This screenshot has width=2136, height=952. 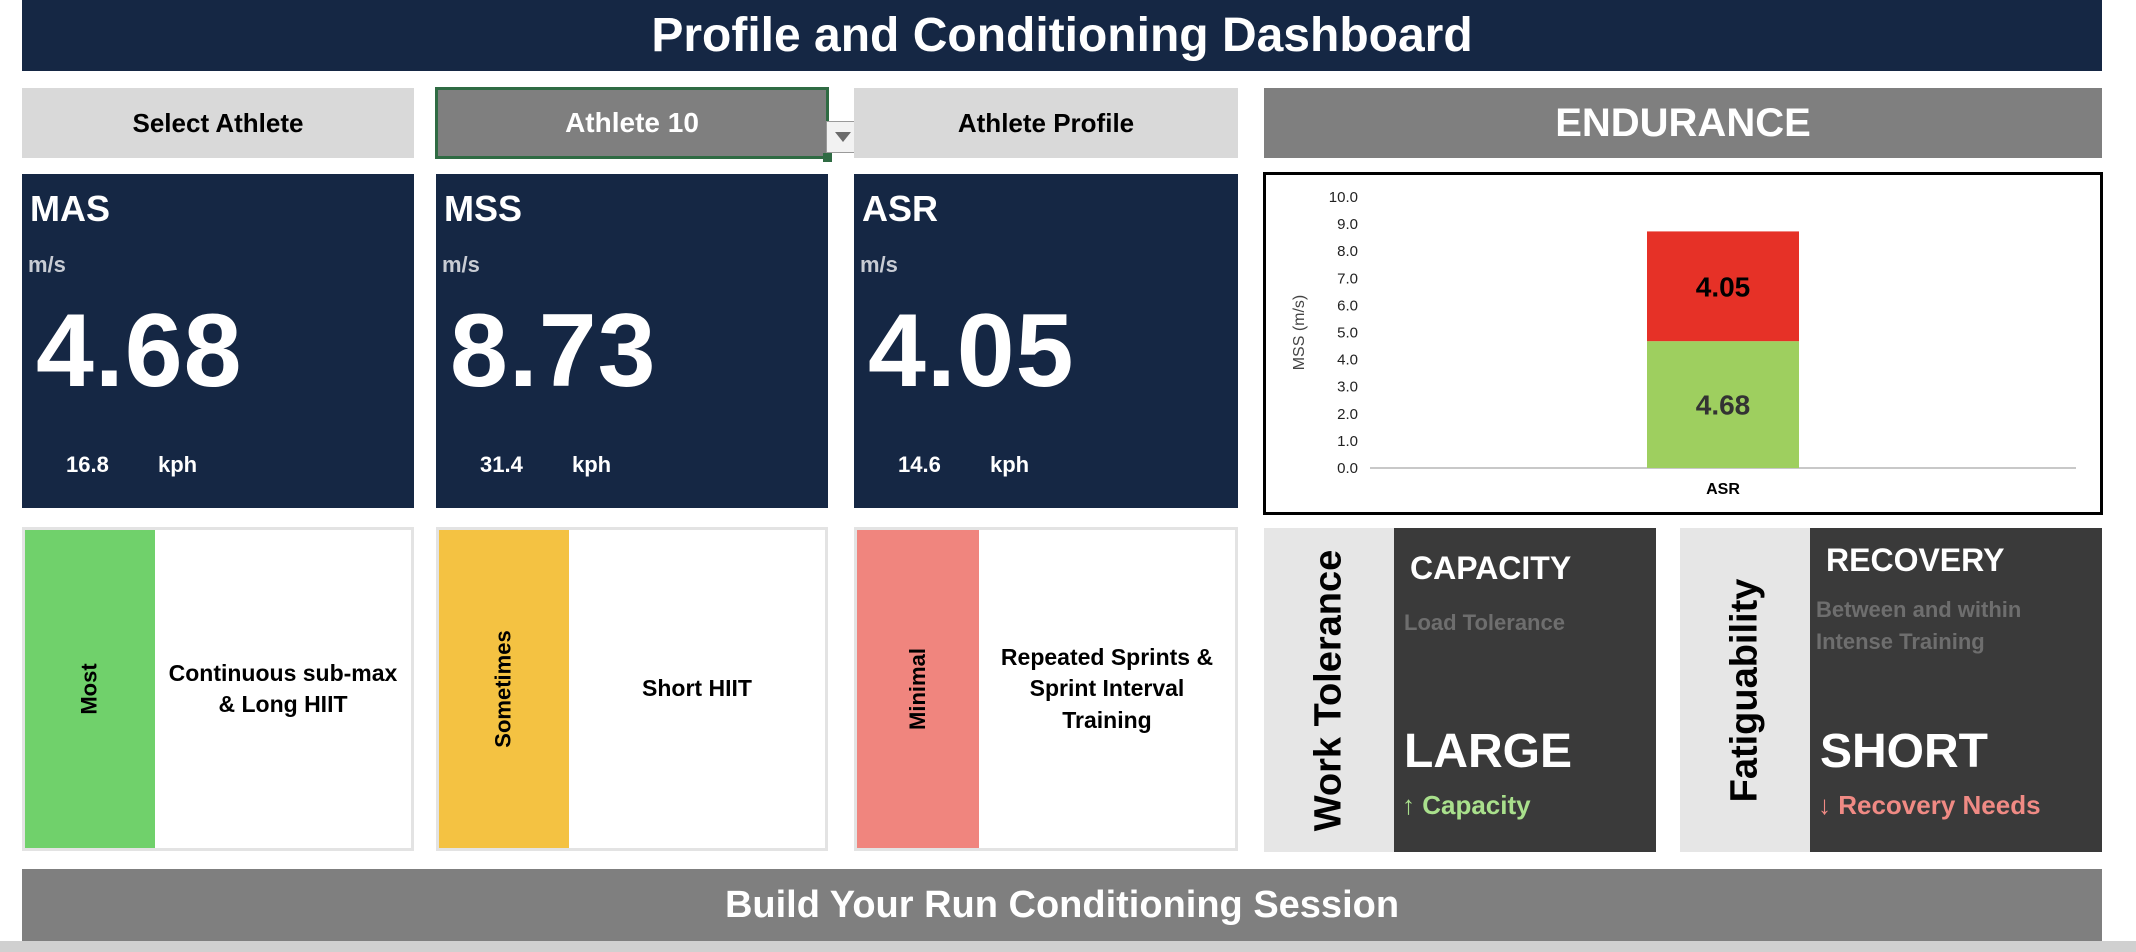 I want to click on data-label: 4.68, so click(x=1723, y=405).